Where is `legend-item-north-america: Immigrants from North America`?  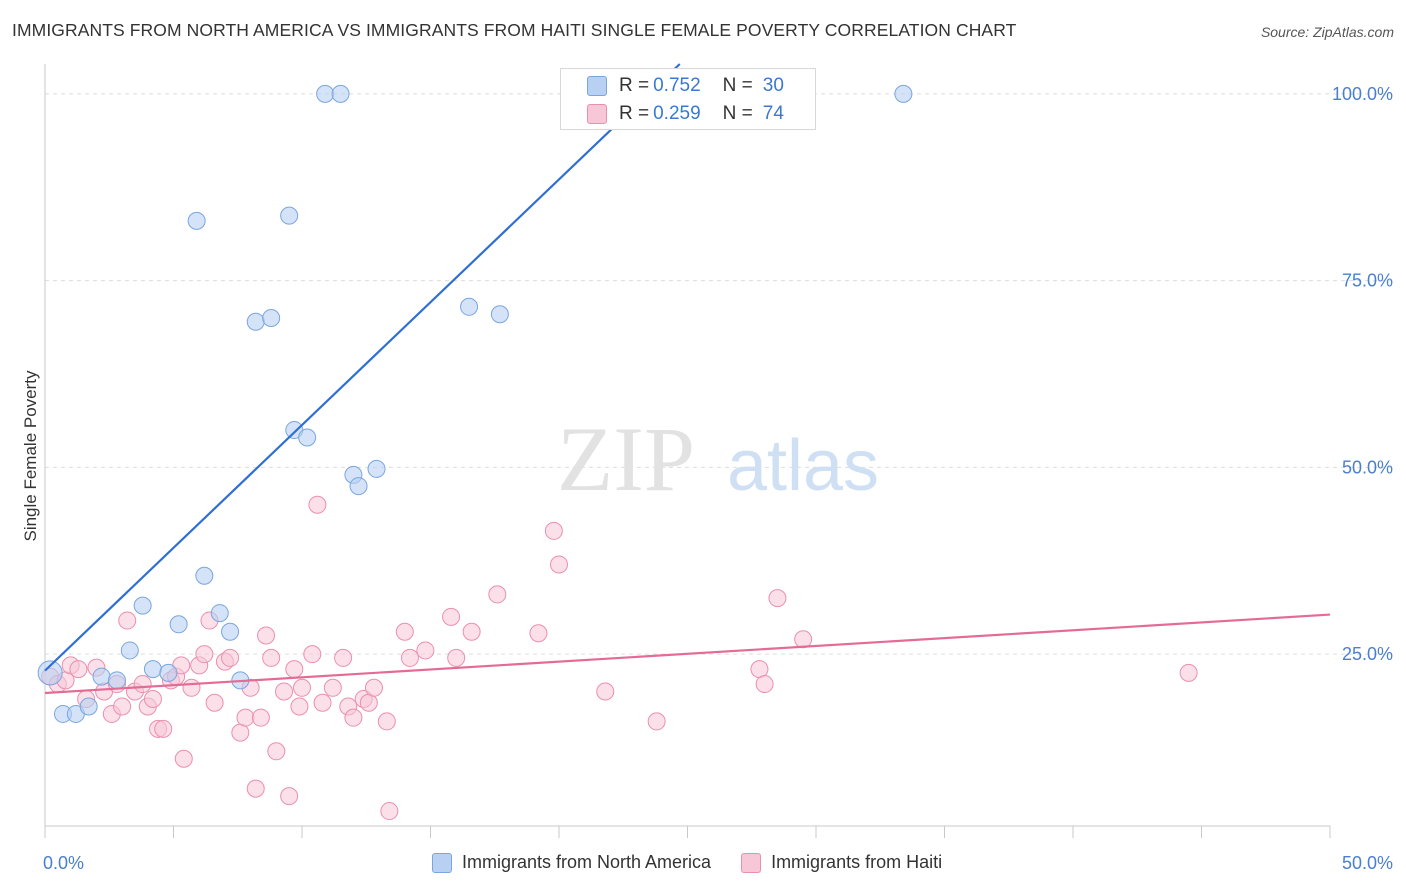
legend-item-north-america: Immigrants from North America is located at coordinates (571, 862).